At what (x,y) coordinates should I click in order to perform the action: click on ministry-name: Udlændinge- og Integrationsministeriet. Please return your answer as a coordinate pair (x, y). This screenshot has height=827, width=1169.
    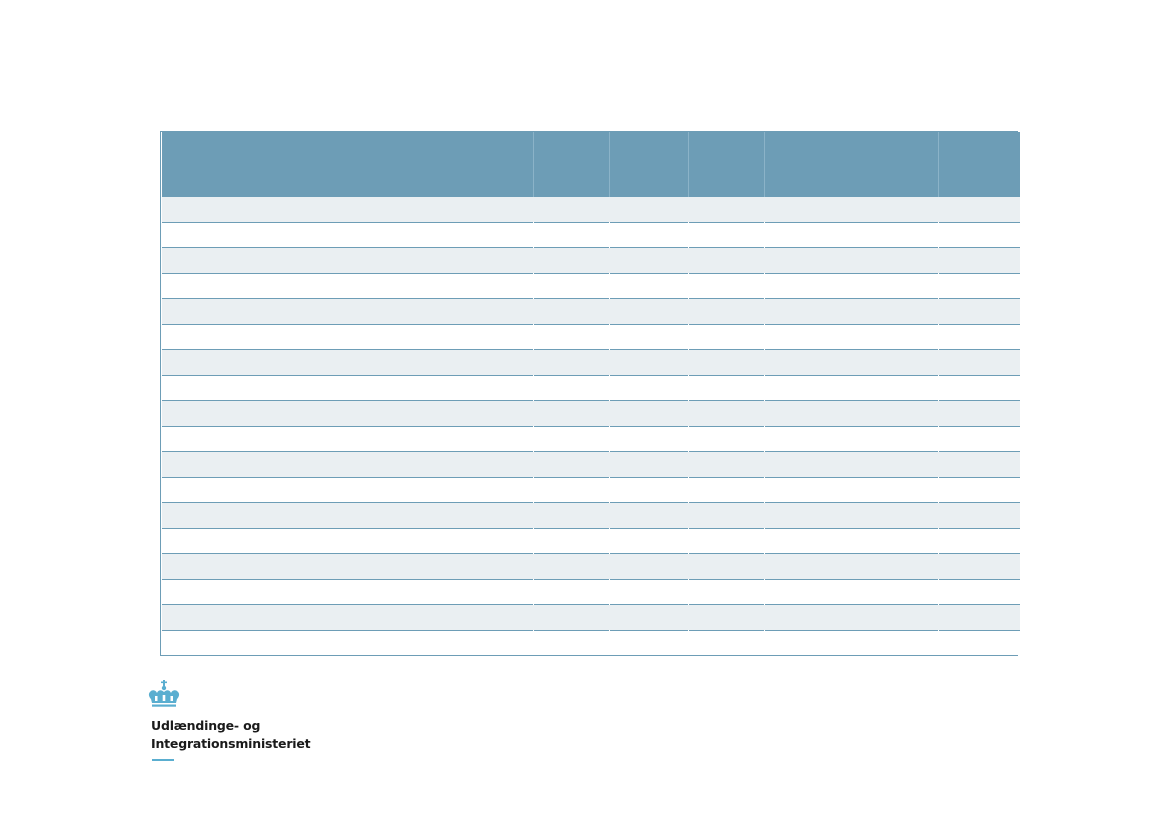
    Looking at the image, I should click on (231, 735).